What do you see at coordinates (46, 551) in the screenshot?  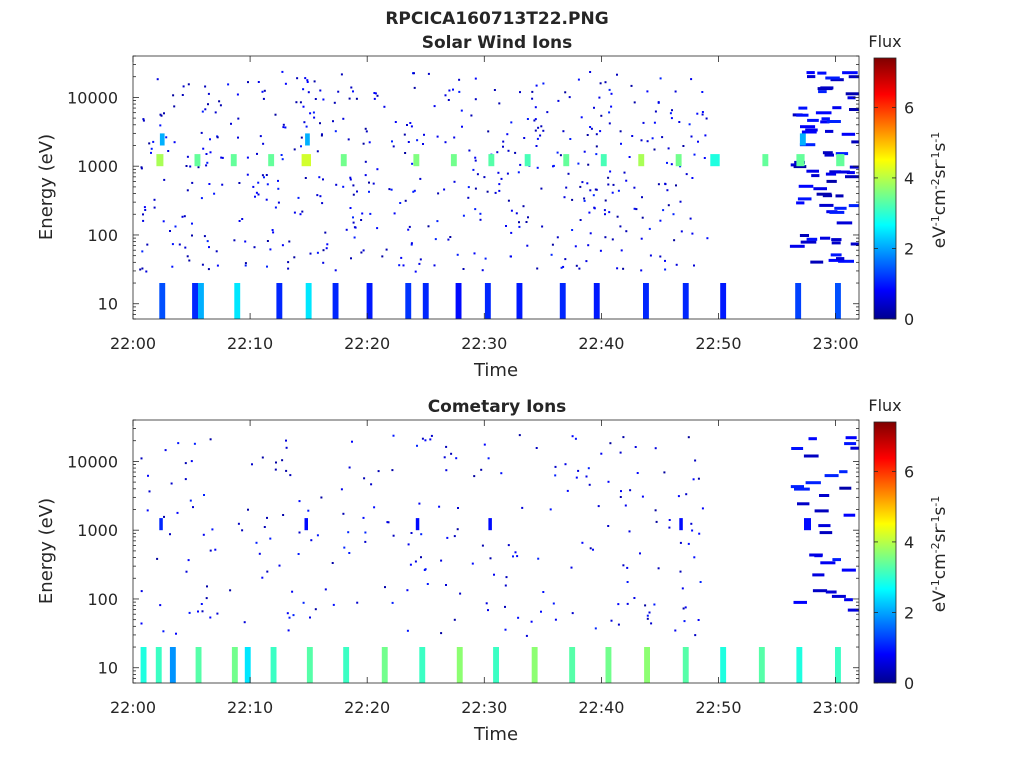 I see `ylabel-cometary: Energy (eV)` at bounding box center [46, 551].